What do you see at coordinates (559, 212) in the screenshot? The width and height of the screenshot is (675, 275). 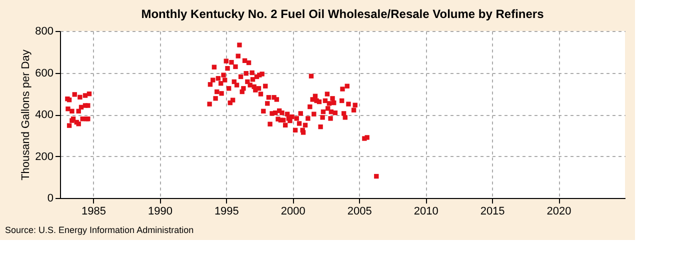 I see `x-tick-label: 2020` at bounding box center [559, 212].